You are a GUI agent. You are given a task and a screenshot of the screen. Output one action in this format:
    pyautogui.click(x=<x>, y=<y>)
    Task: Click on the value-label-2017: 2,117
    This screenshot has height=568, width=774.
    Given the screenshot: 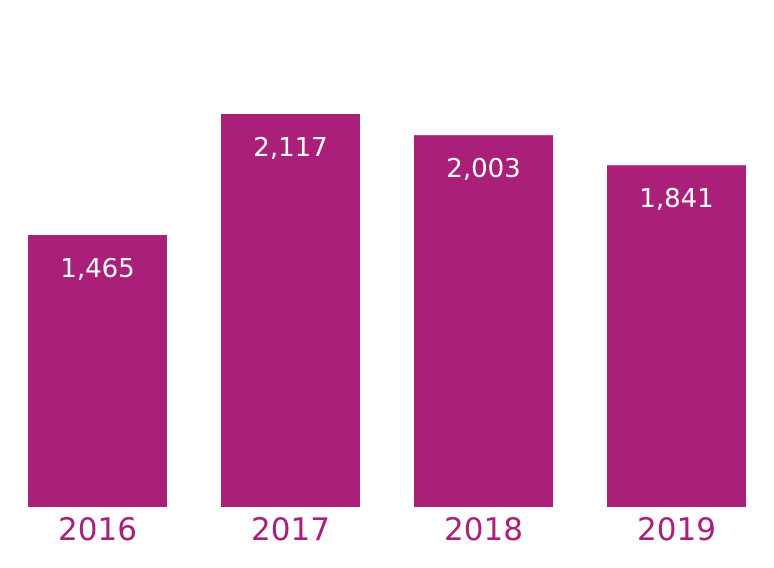 What is the action you would take?
    pyautogui.click(x=290, y=148)
    